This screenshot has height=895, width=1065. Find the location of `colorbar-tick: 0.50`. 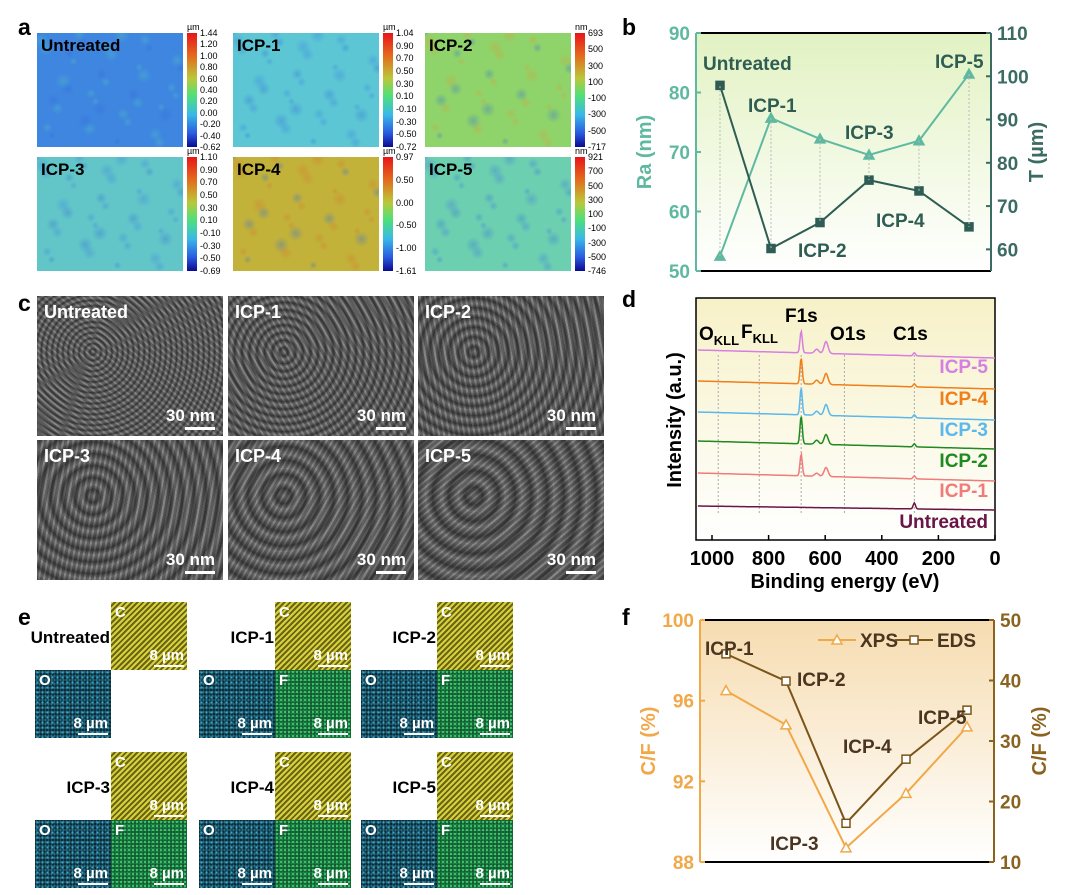

colorbar-tick: 0.50 is located at coordinates (405, 179).